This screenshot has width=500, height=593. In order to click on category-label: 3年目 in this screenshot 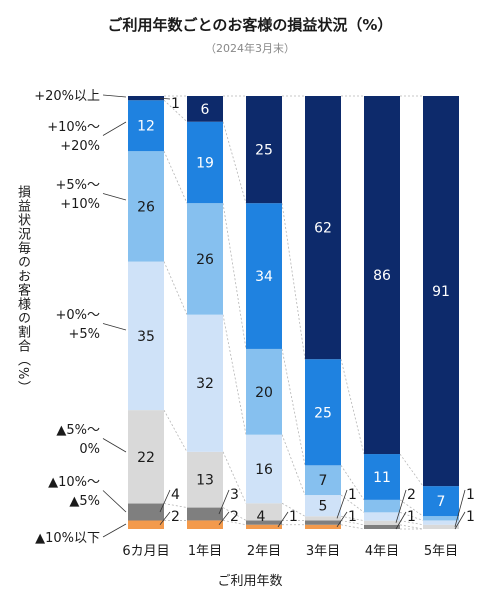, I will do `click(323, 551)`.